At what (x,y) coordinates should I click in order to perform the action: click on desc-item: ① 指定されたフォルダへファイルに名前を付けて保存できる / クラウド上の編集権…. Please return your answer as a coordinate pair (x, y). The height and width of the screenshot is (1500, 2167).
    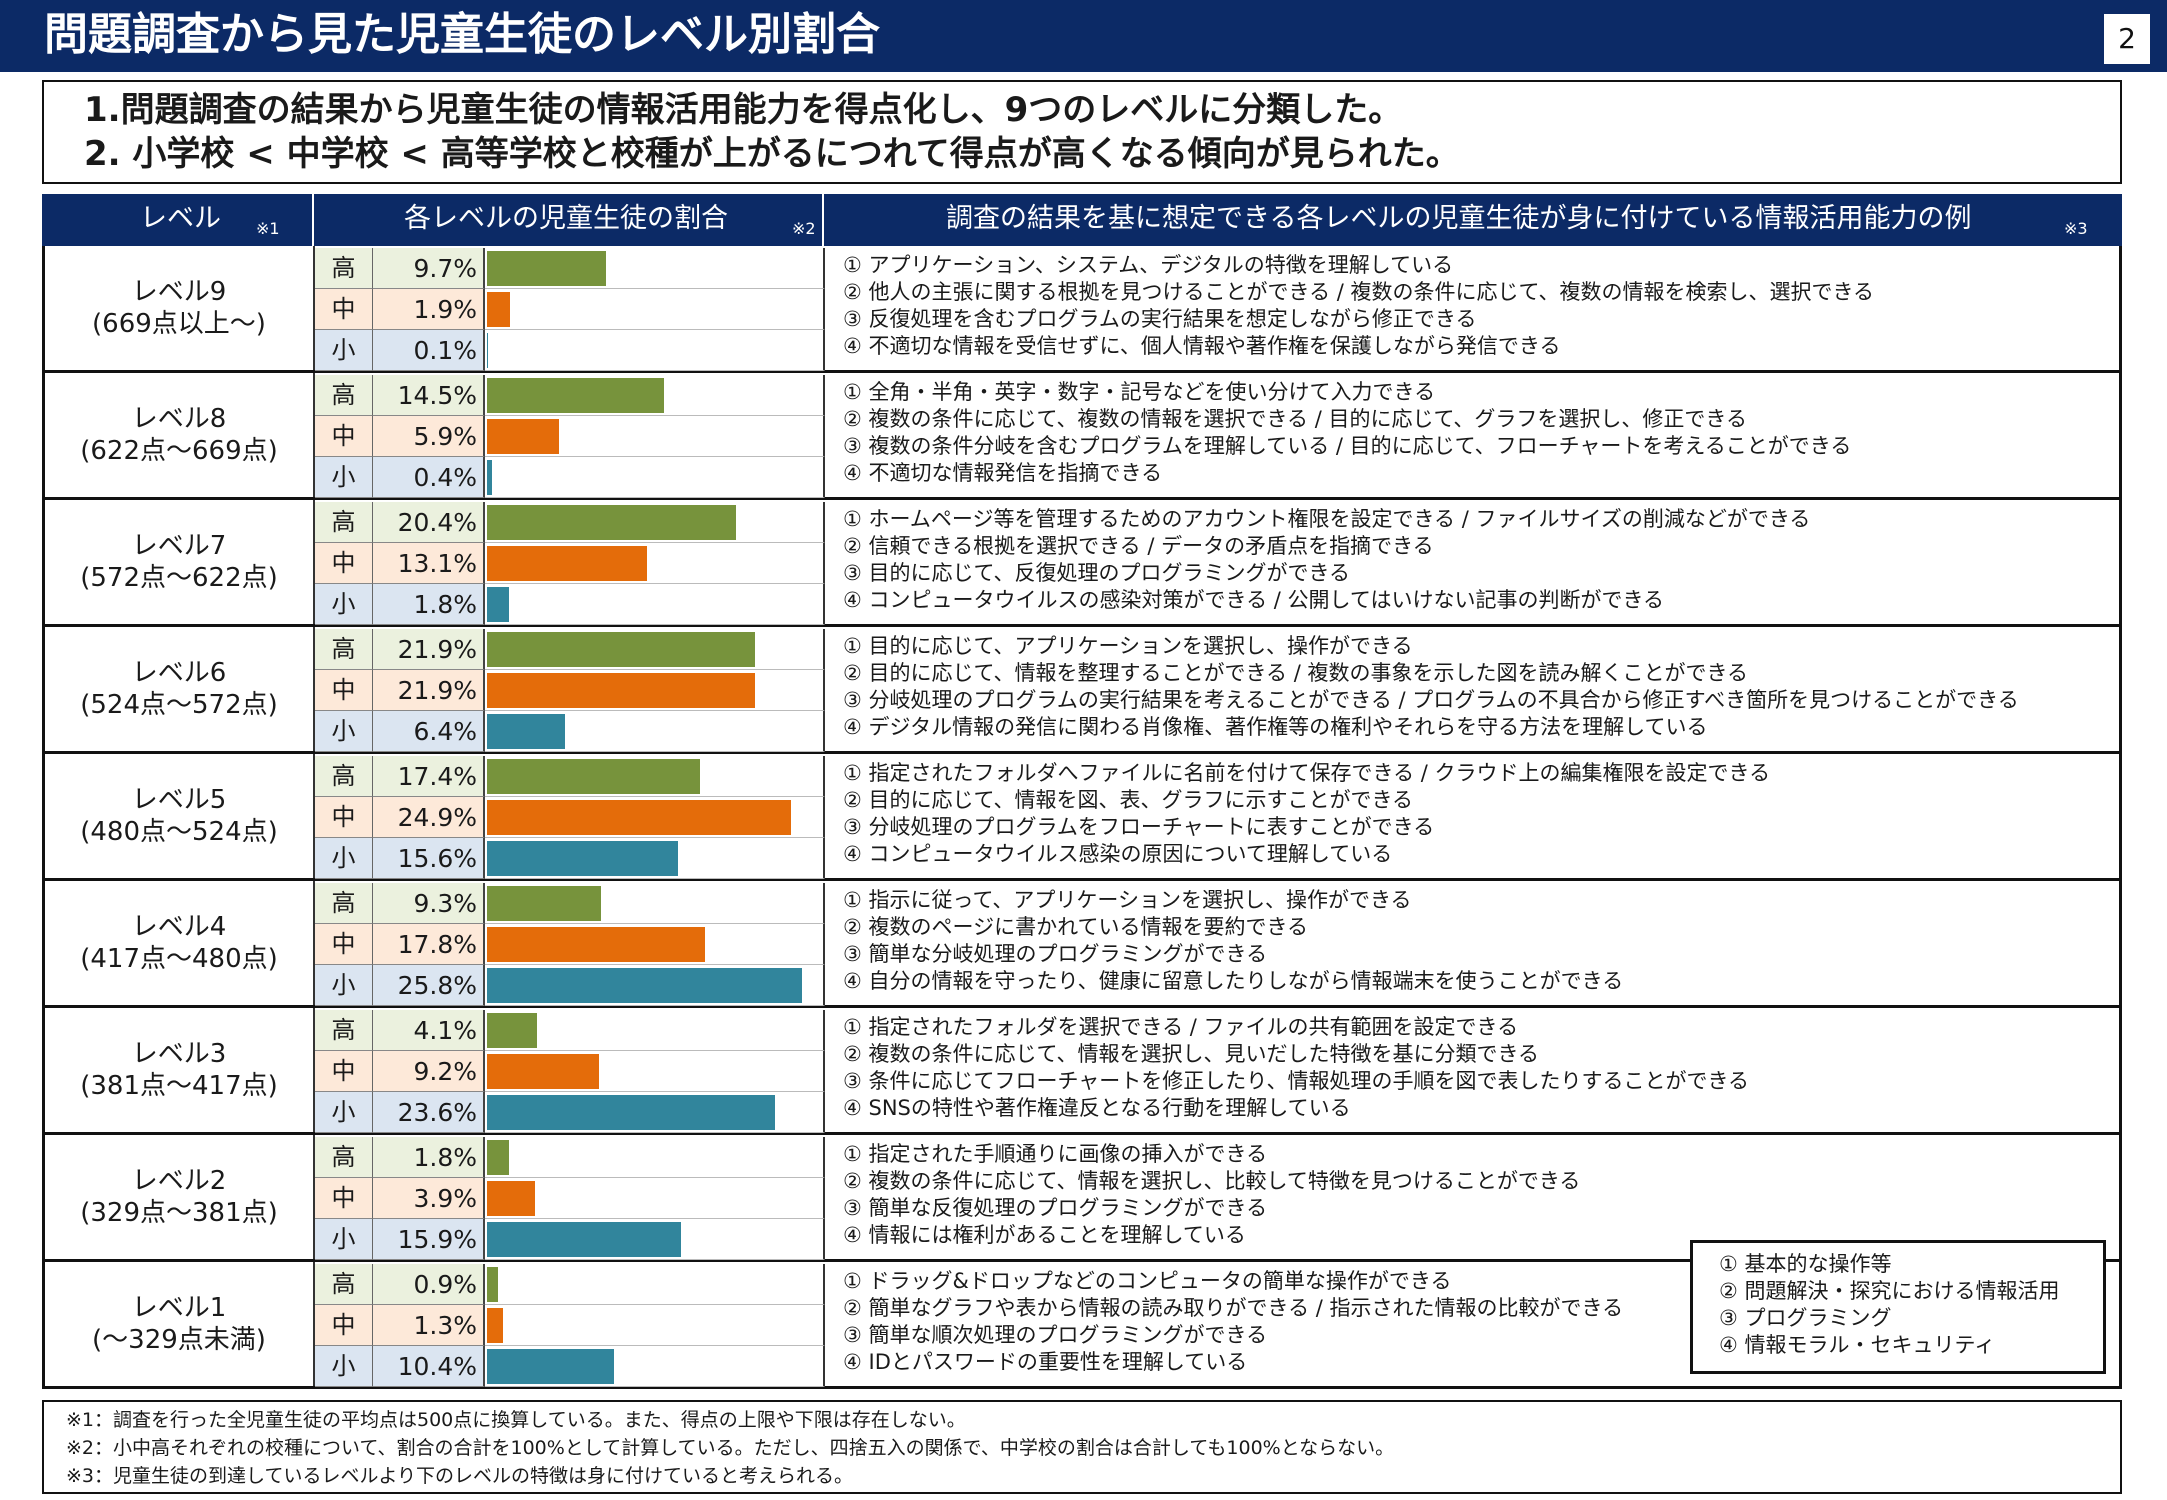
    Looking at the image, I should click on (1307, 773).